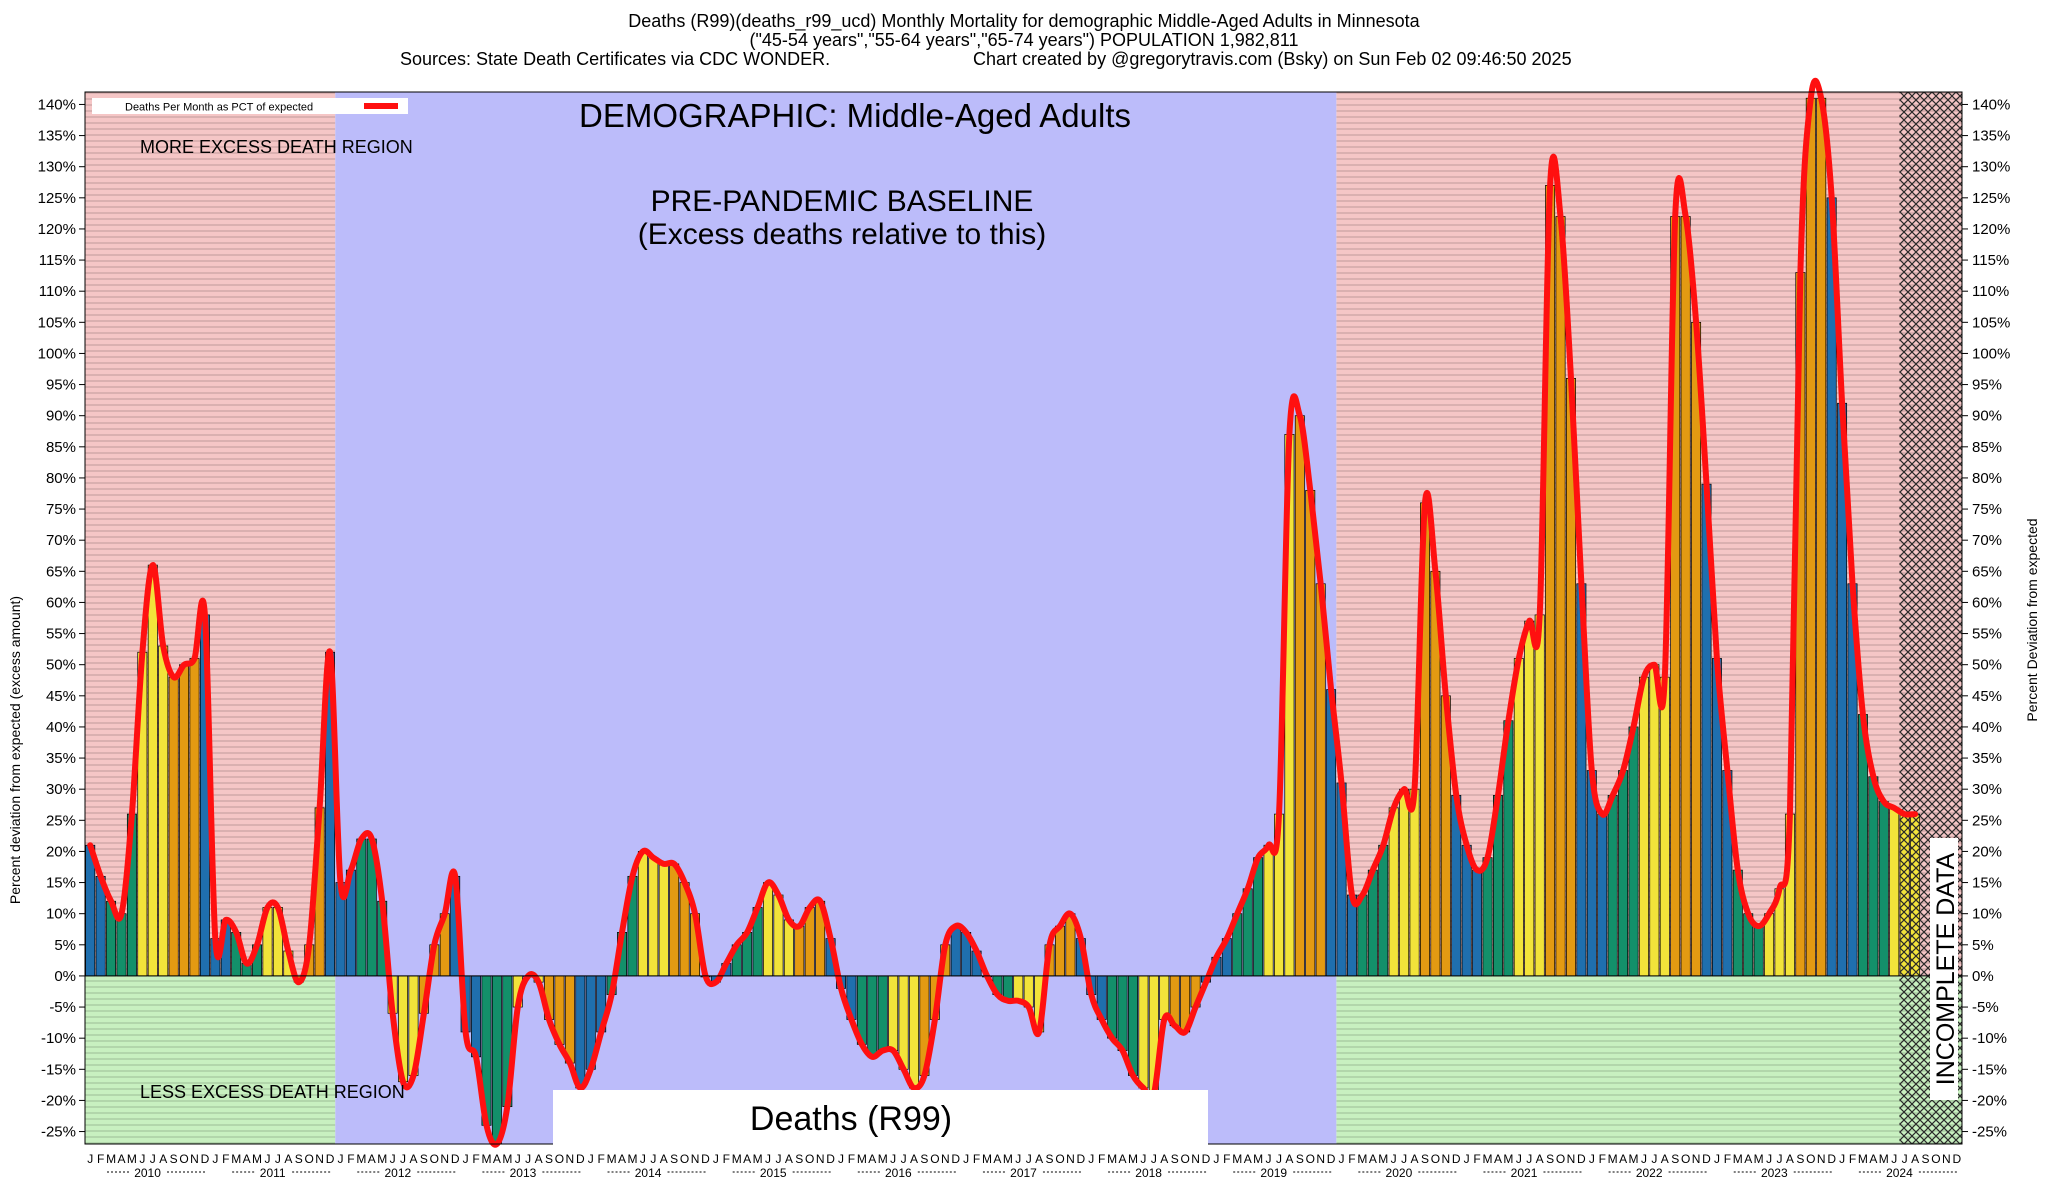  I want to click on y-tick-label-right: 105%, so click(1991, 322).